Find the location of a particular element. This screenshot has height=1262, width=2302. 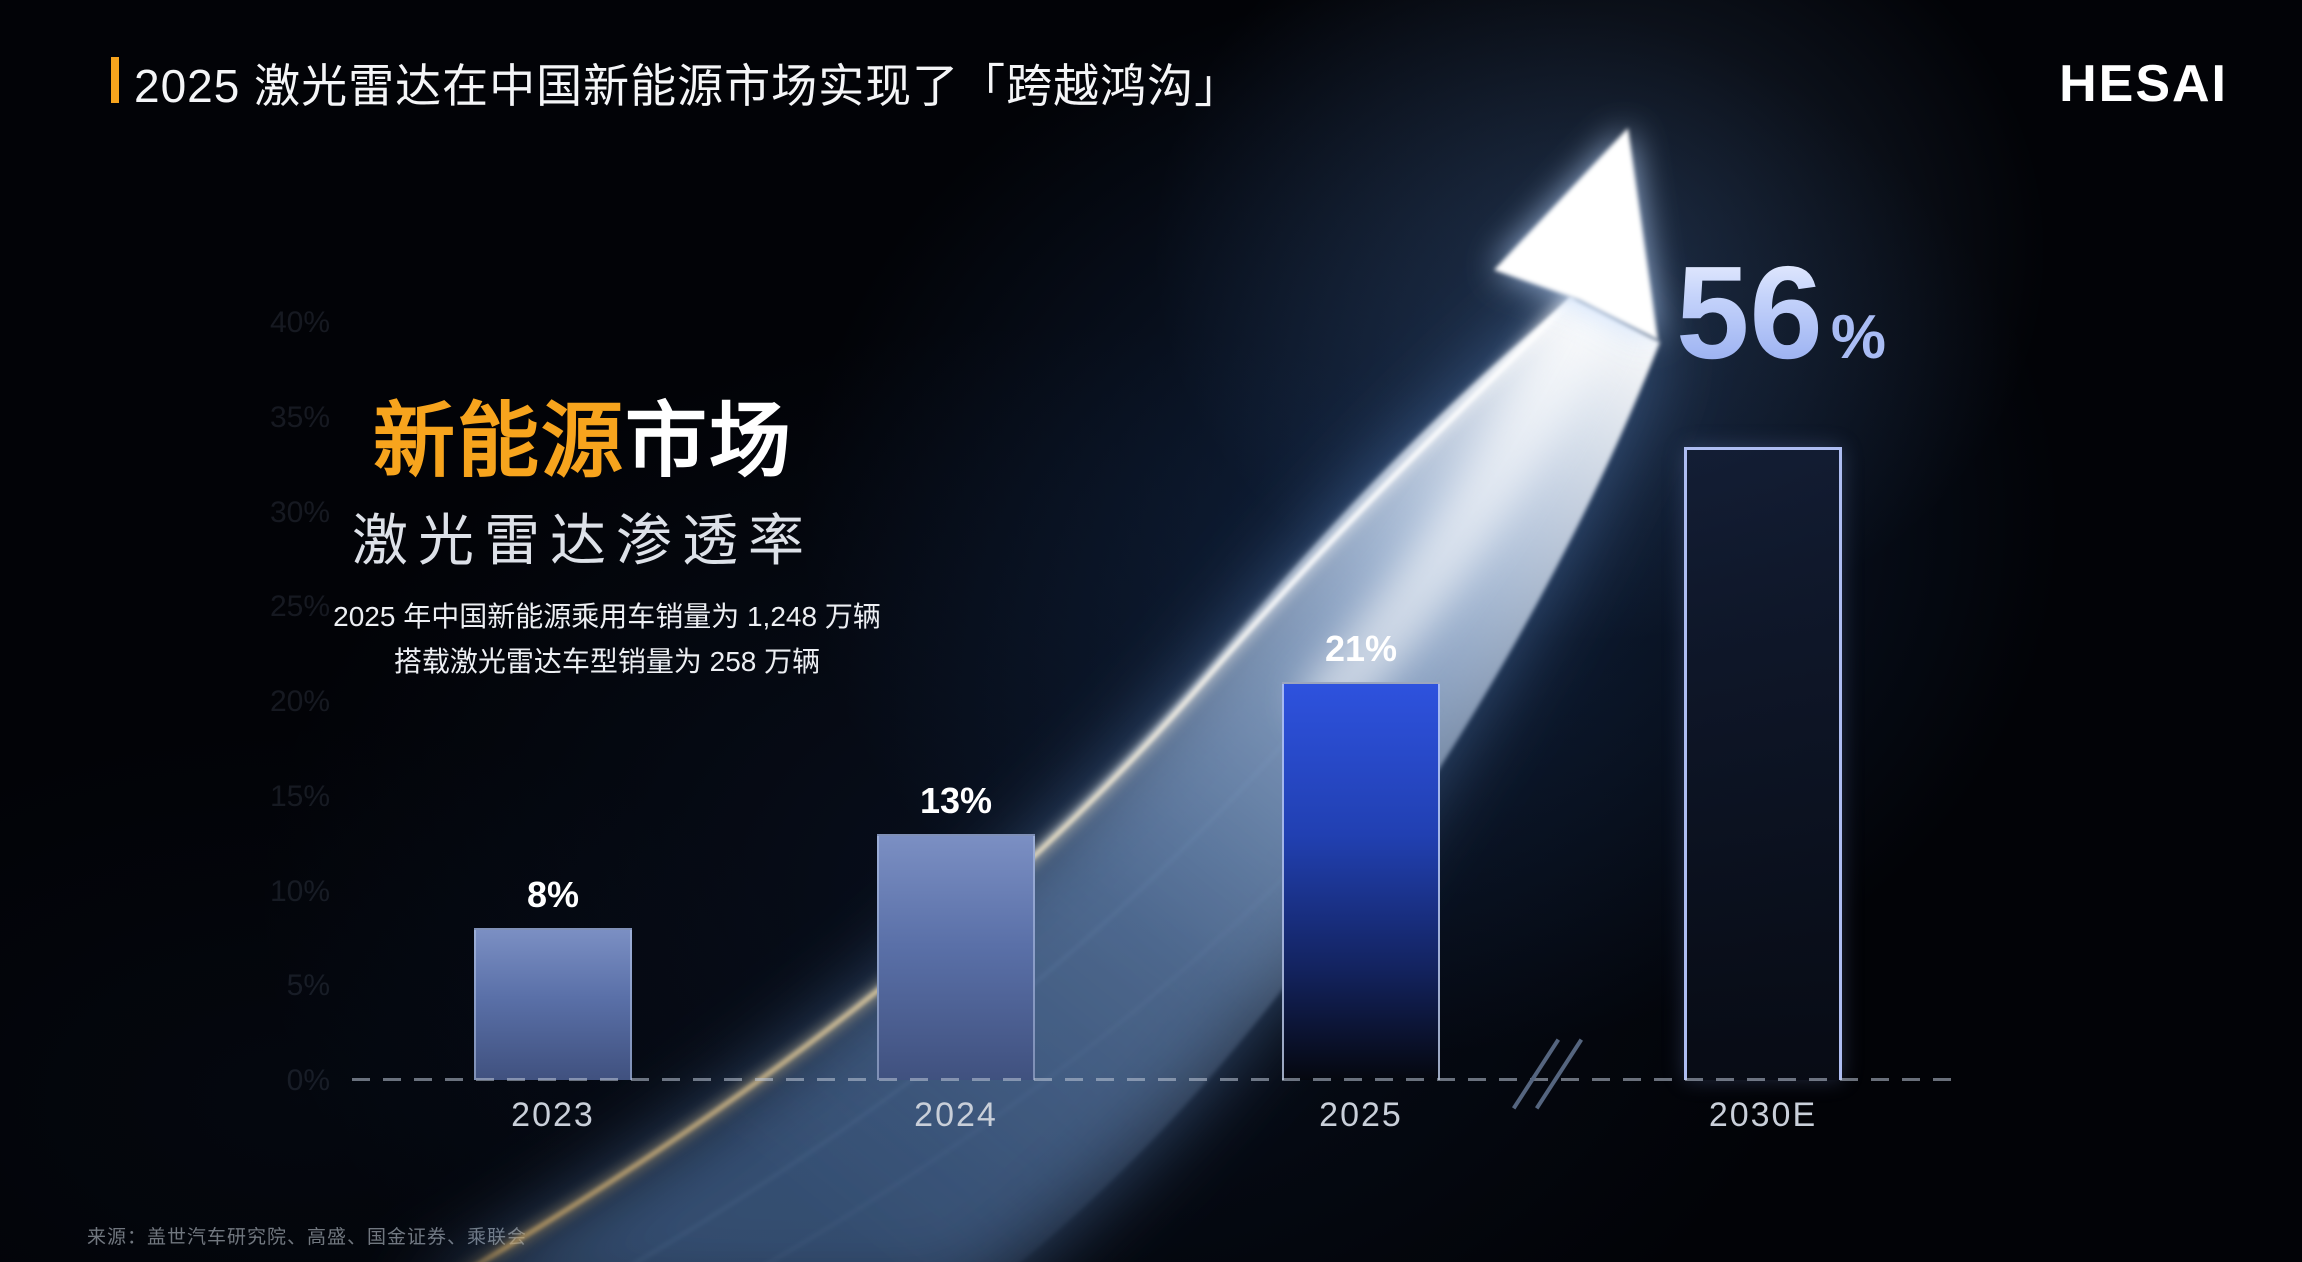

source-note: 来源：盖世汽车研究院、高盛、国金证券、乘联会 is located at coordinates (307, 1237).